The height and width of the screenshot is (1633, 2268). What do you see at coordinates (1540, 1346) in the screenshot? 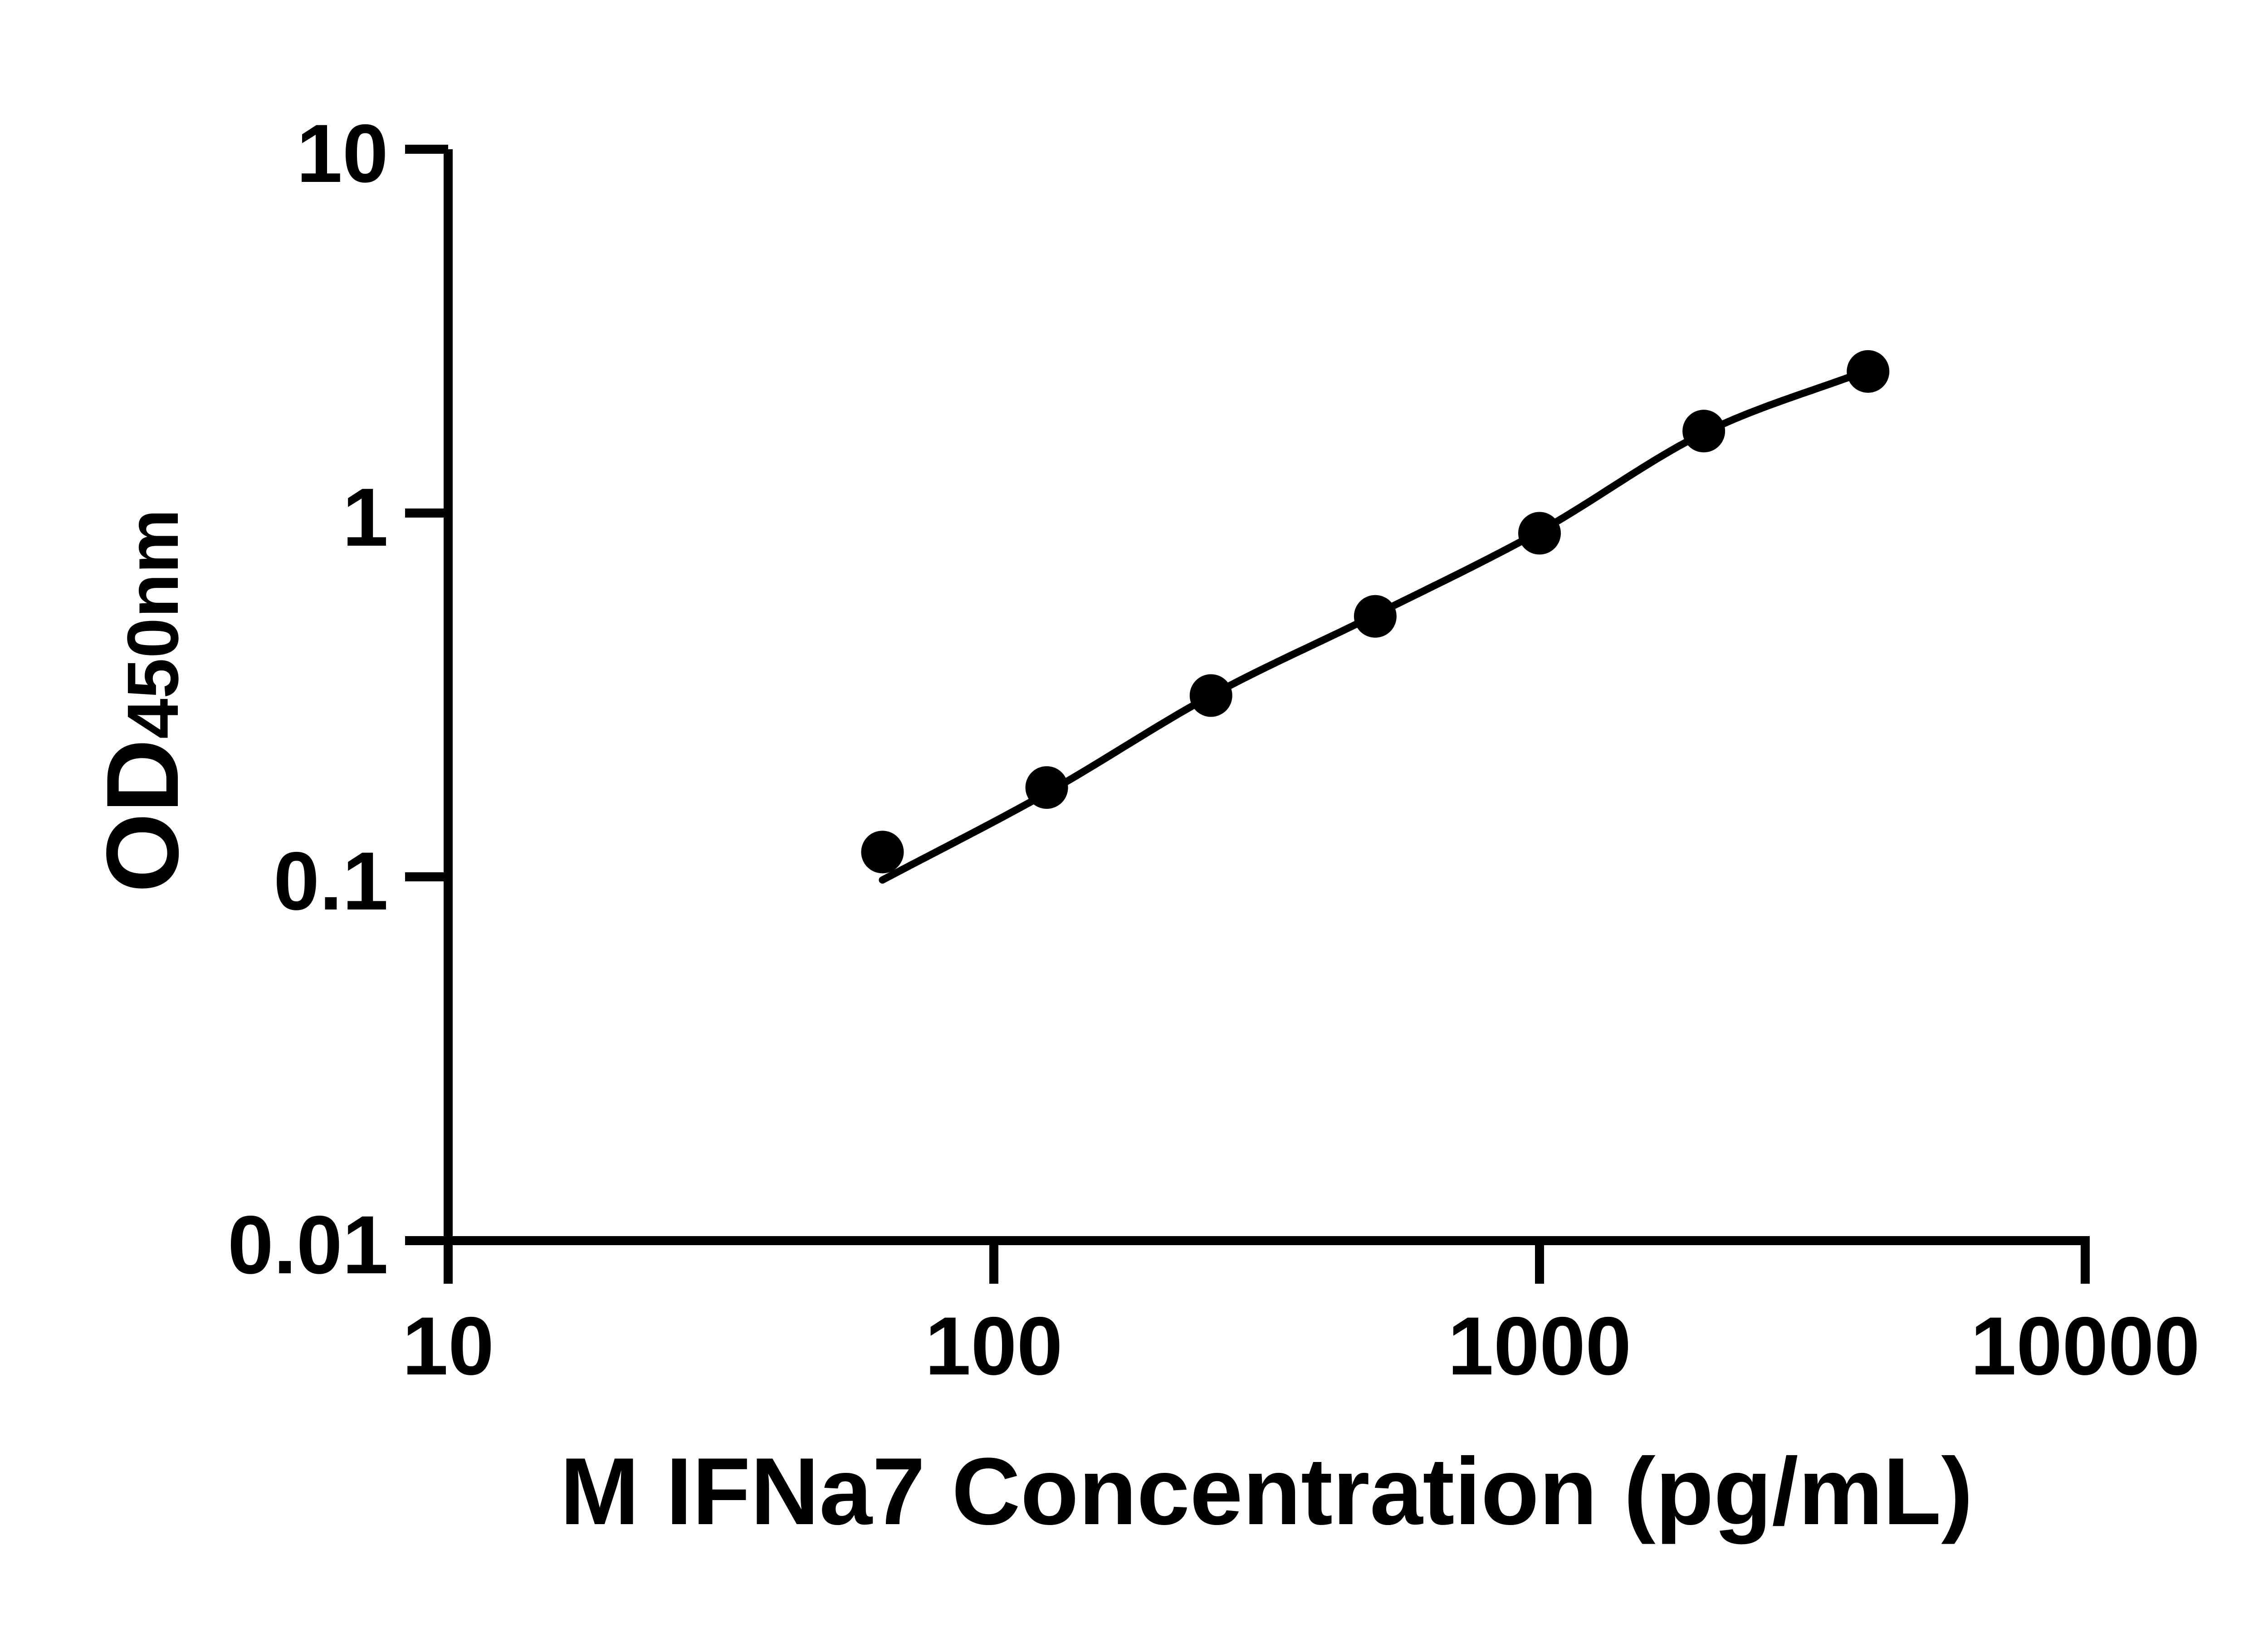
I see `x-tick-label: 1000` at bounding box center [1540, 1346].